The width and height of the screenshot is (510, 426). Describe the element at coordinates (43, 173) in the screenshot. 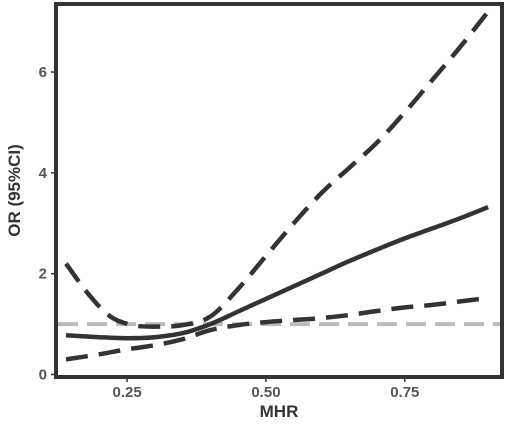

I see `y-tick-label: 4` at that location.